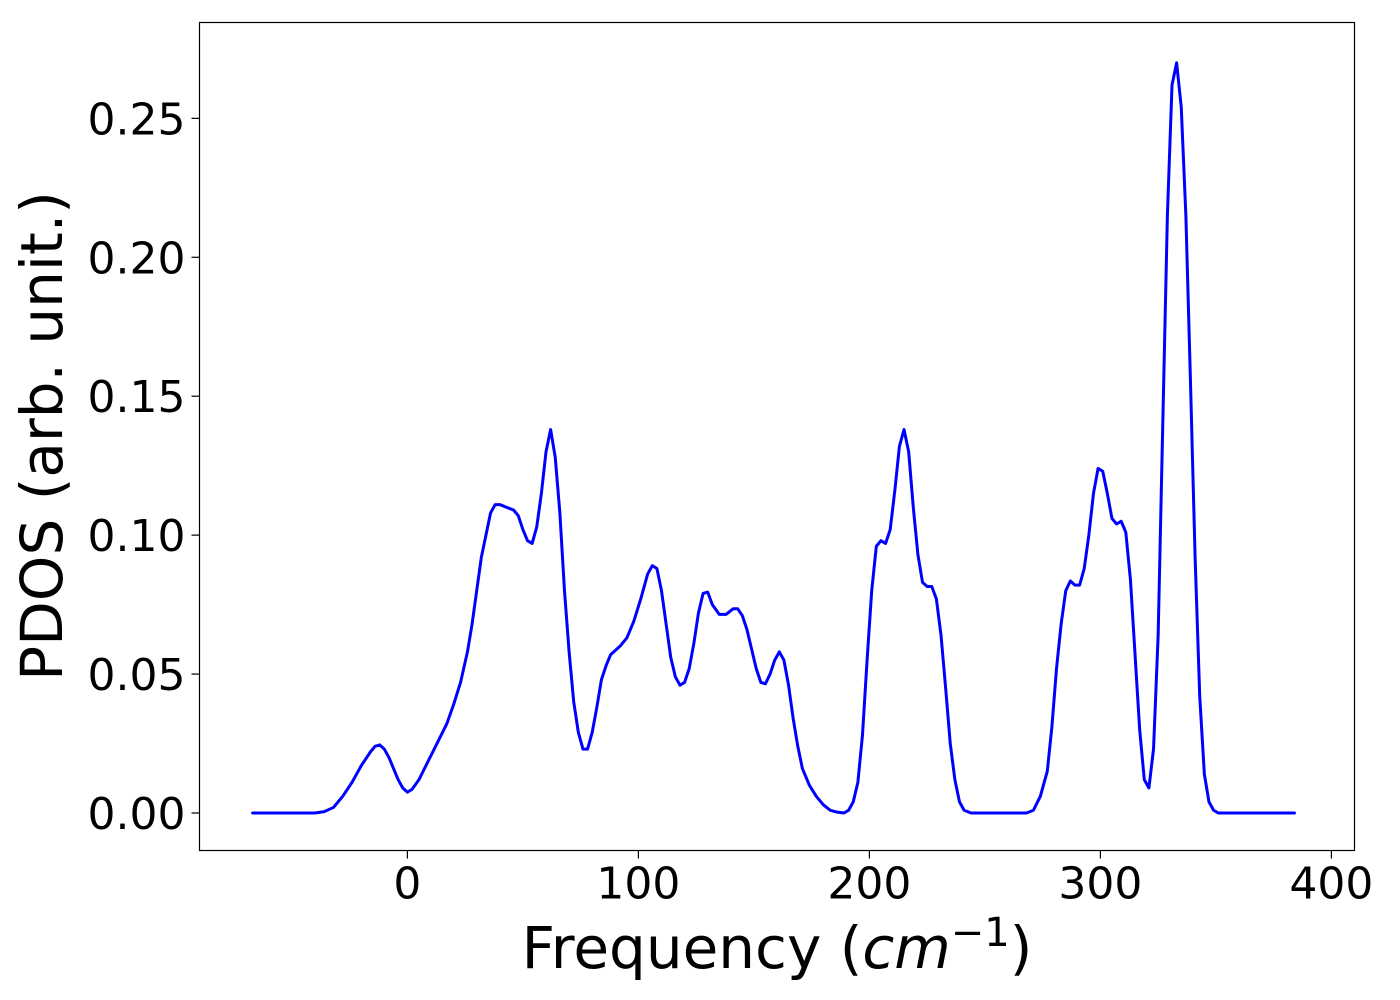 Image resolution: width=1400 pixels, height=1000 pixels. I want to click on x-tick-label: 0, so click(407, 884).